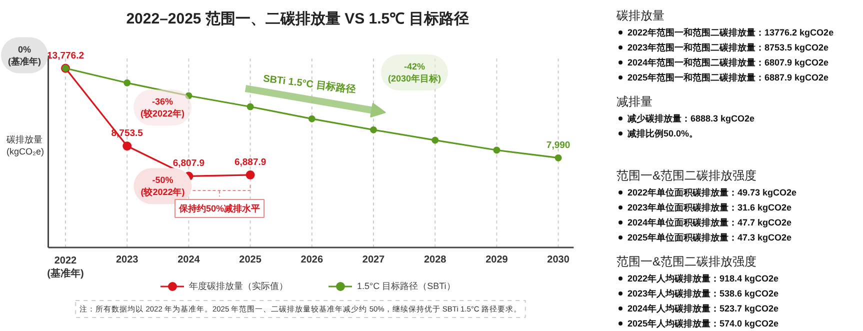 Image resolution: width=863 pixels, height=331 pixels. What do you see at coordinates (309, 84) in the screenshot?
I see `annotation: SBTi 1.5°C 目标路径` at bounding box center [309, 84].